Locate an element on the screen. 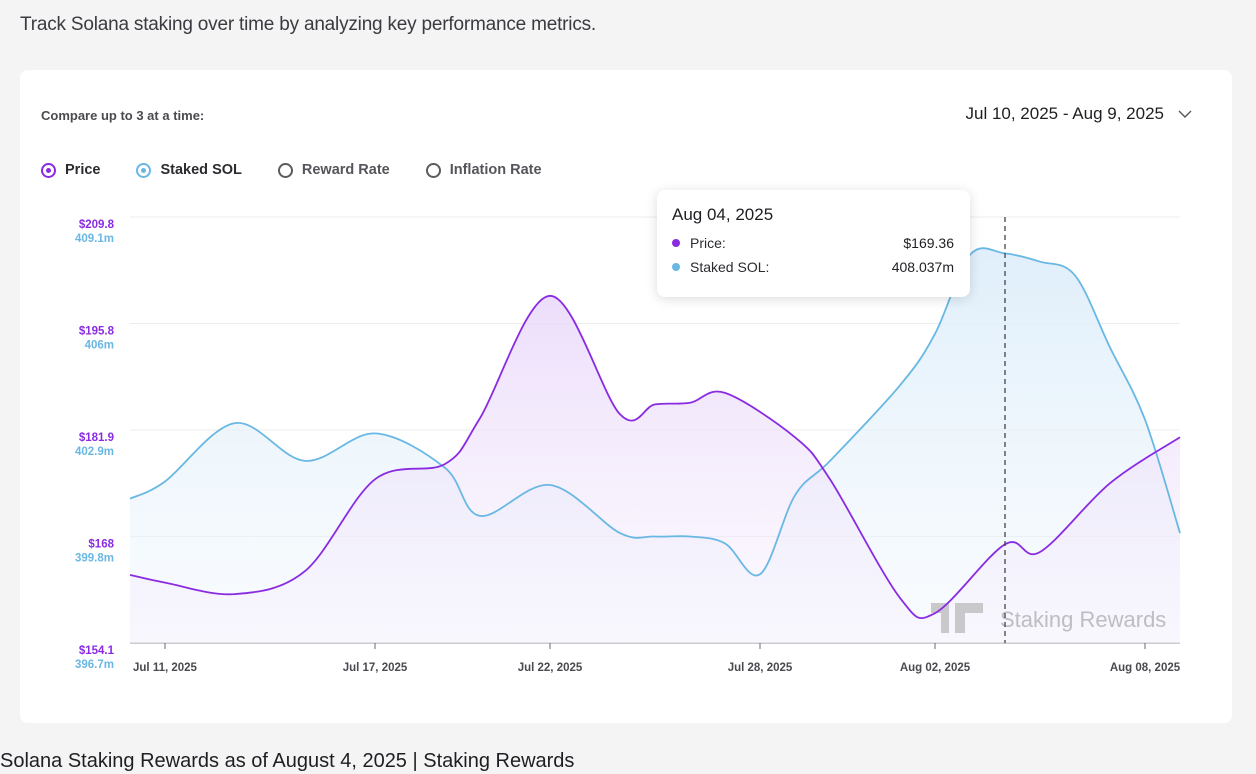 This screenshot has height=774, width=1256. metric-label: Reward Rate is located at coordinates (345, 170).